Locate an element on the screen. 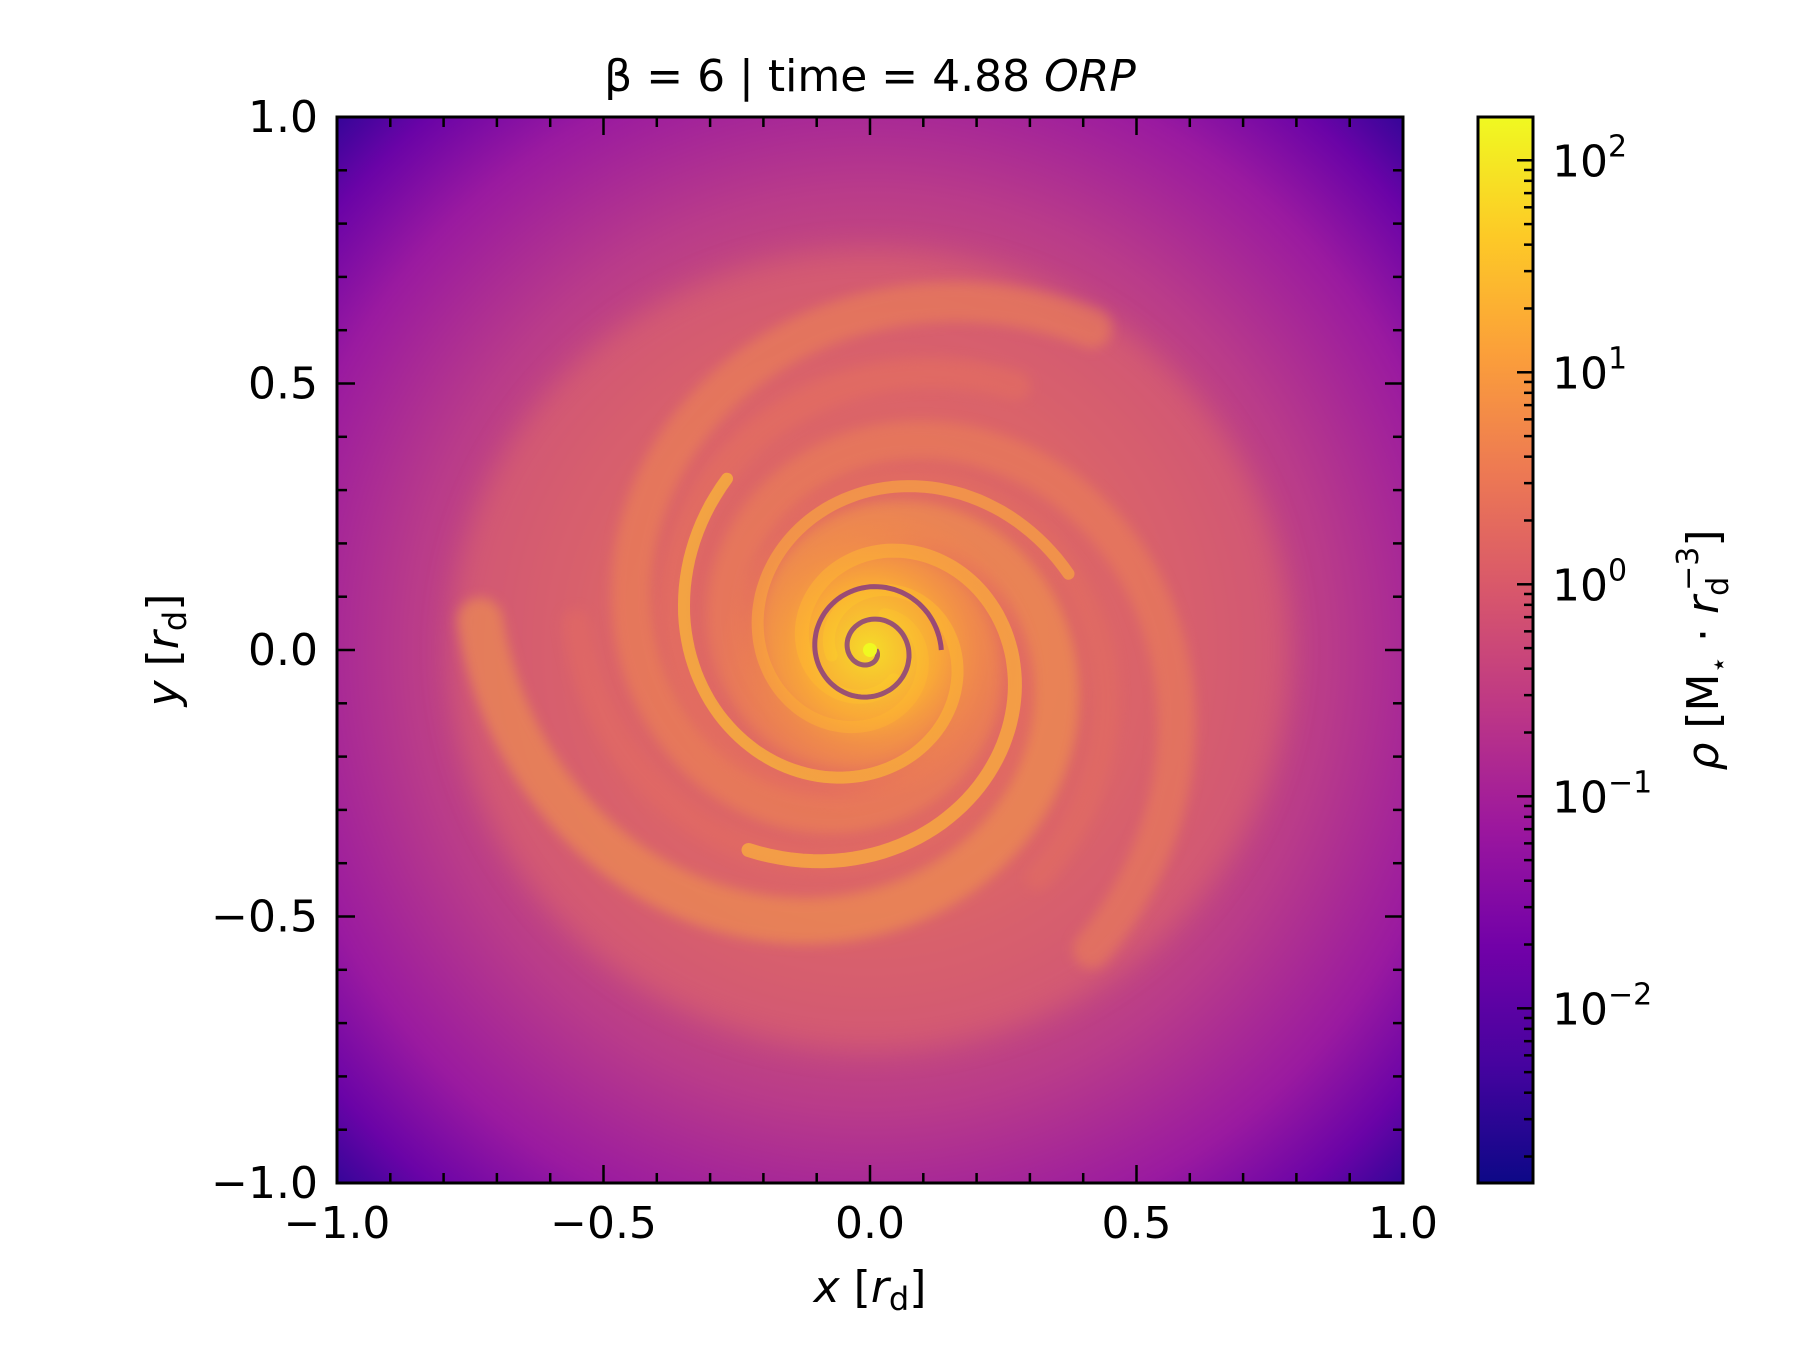 The height and width of the screenshot is (1350, 1800). y-axis-label: y [rd] is located at coordinates (166, 651).